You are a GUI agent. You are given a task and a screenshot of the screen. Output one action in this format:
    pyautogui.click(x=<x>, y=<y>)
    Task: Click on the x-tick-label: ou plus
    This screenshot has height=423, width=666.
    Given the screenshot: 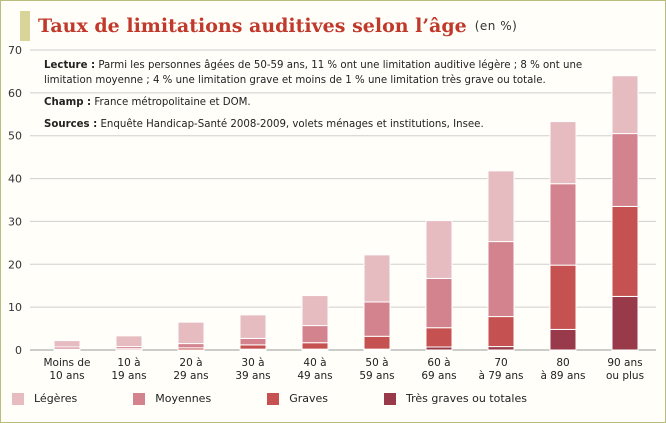 What is the action you would take?
    pyautogui.click(x=625, y=376)
    